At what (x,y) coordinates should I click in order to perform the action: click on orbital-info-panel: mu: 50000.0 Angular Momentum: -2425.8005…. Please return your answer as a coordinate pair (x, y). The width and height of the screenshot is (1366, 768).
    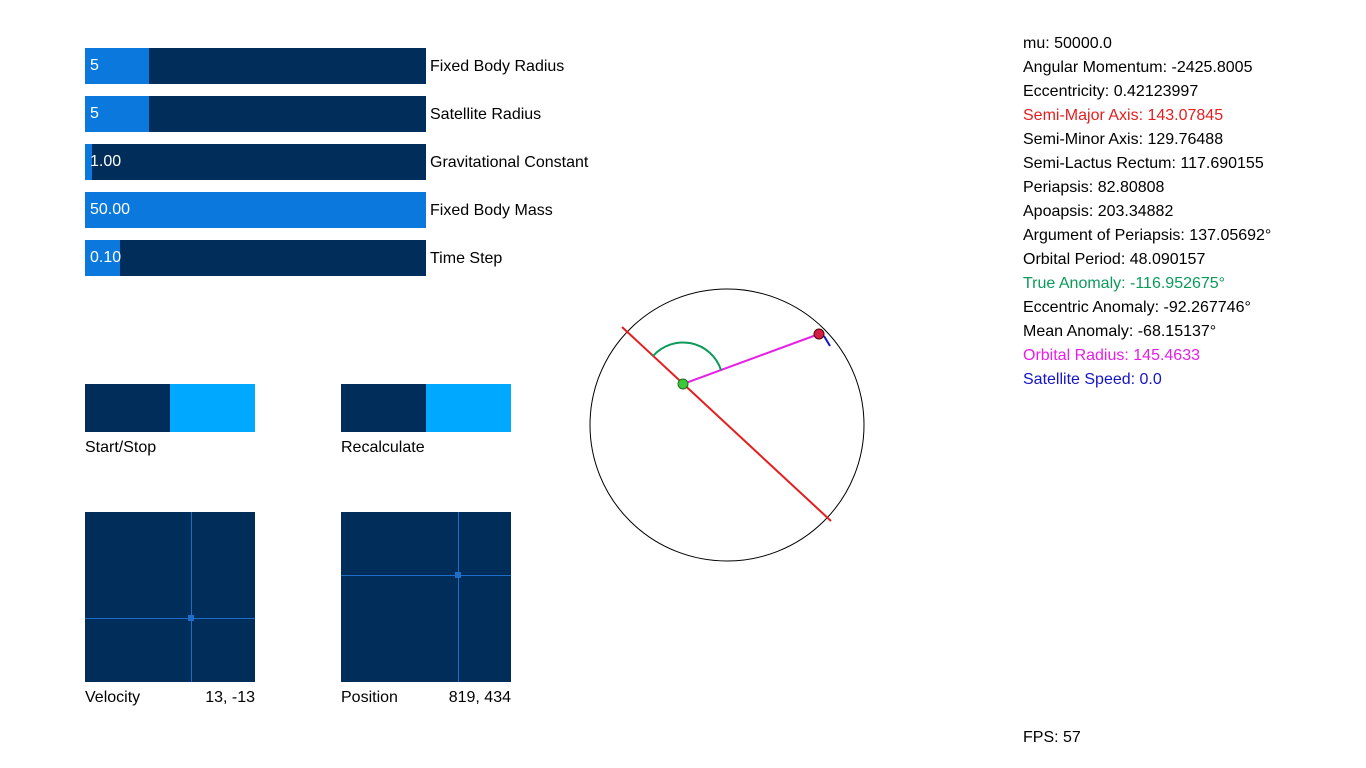
    Looking at the image, I should click on (1147, 212).